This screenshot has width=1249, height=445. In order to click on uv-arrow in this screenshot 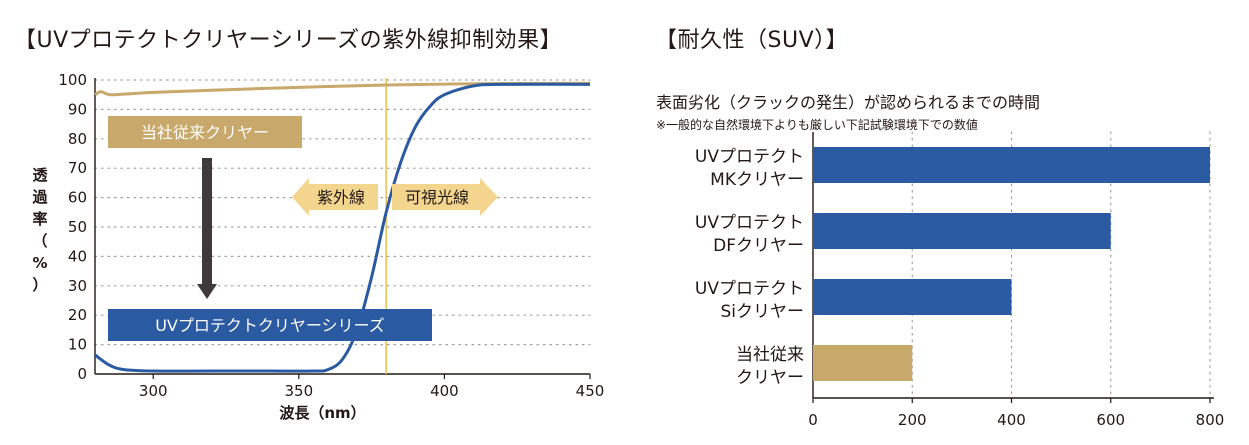, I will do `click(335, 197)`.